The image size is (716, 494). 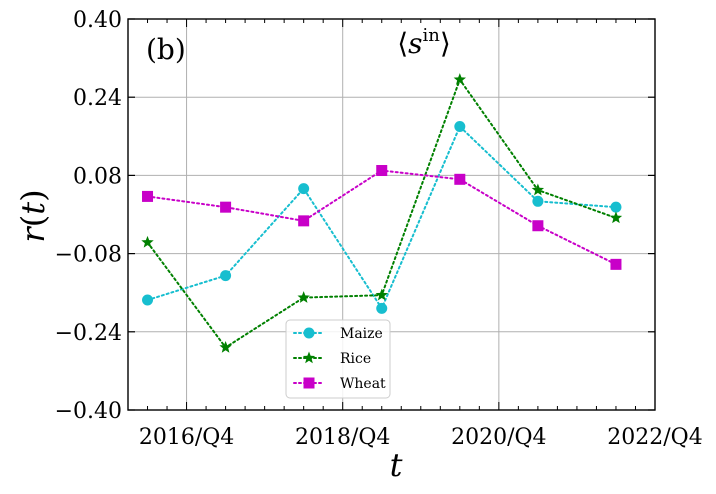 I want to click on title-open-bracket: ⟨, so click(x=402, y=43).